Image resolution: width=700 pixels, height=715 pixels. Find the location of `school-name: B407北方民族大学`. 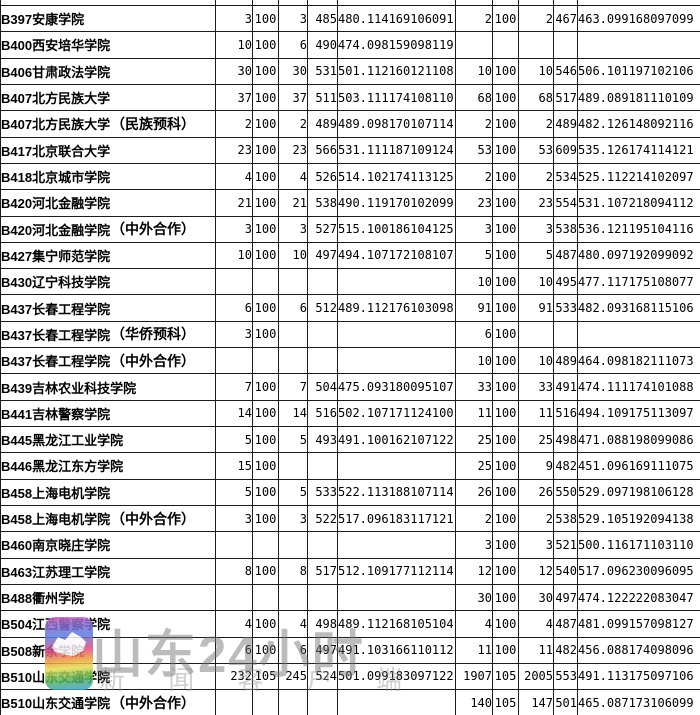

school-name: B407北方民族大学 is located at coordinates (56, 99).